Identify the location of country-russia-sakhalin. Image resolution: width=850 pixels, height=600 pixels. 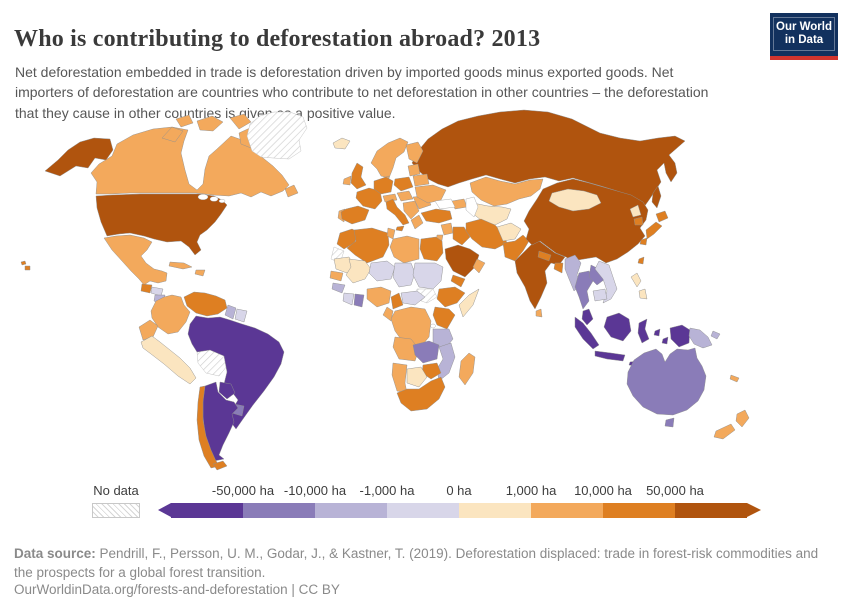
(656, 197).